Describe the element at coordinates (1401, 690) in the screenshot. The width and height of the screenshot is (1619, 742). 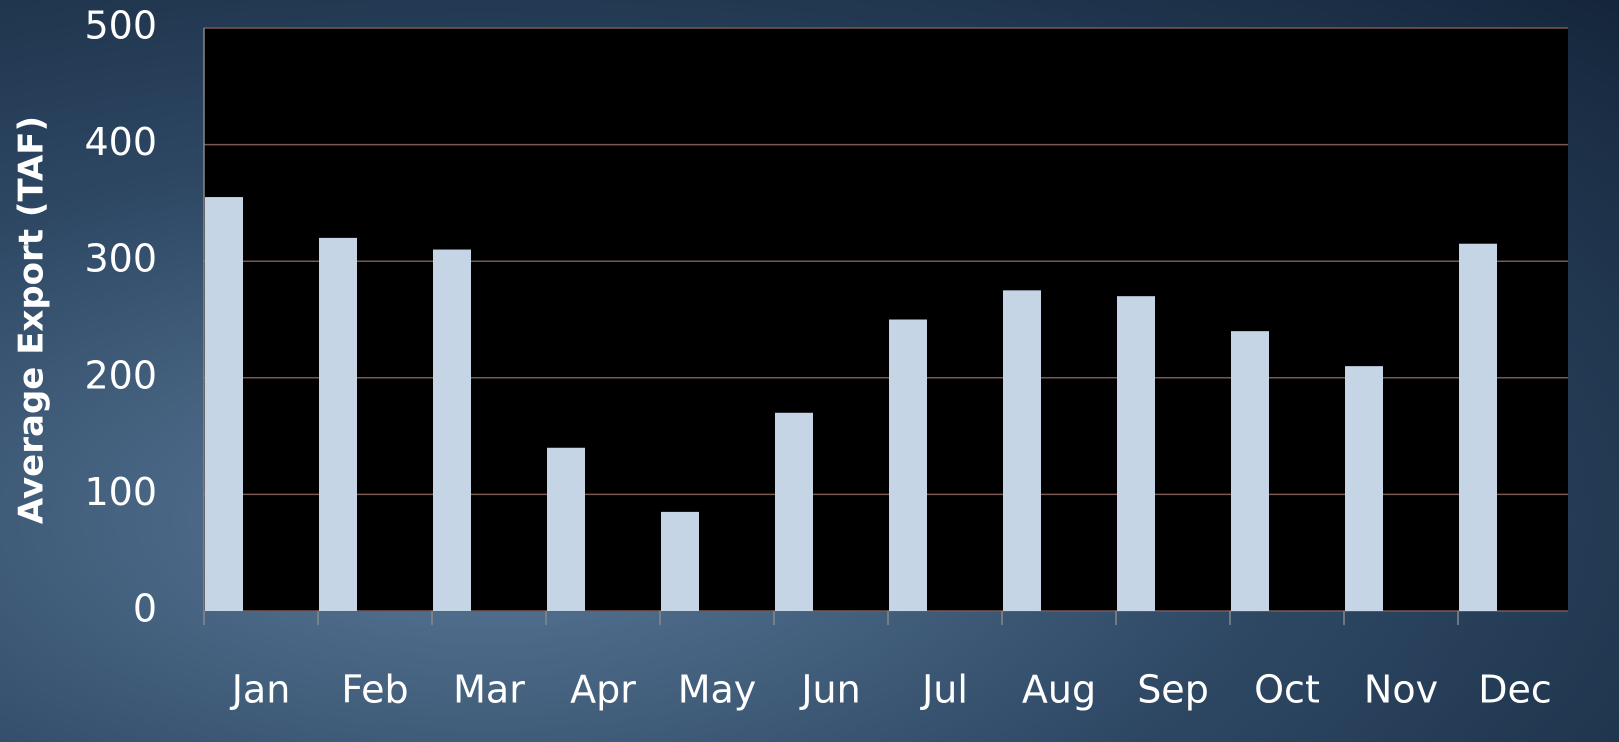
I see `x-tick-label: Nov` at that location.